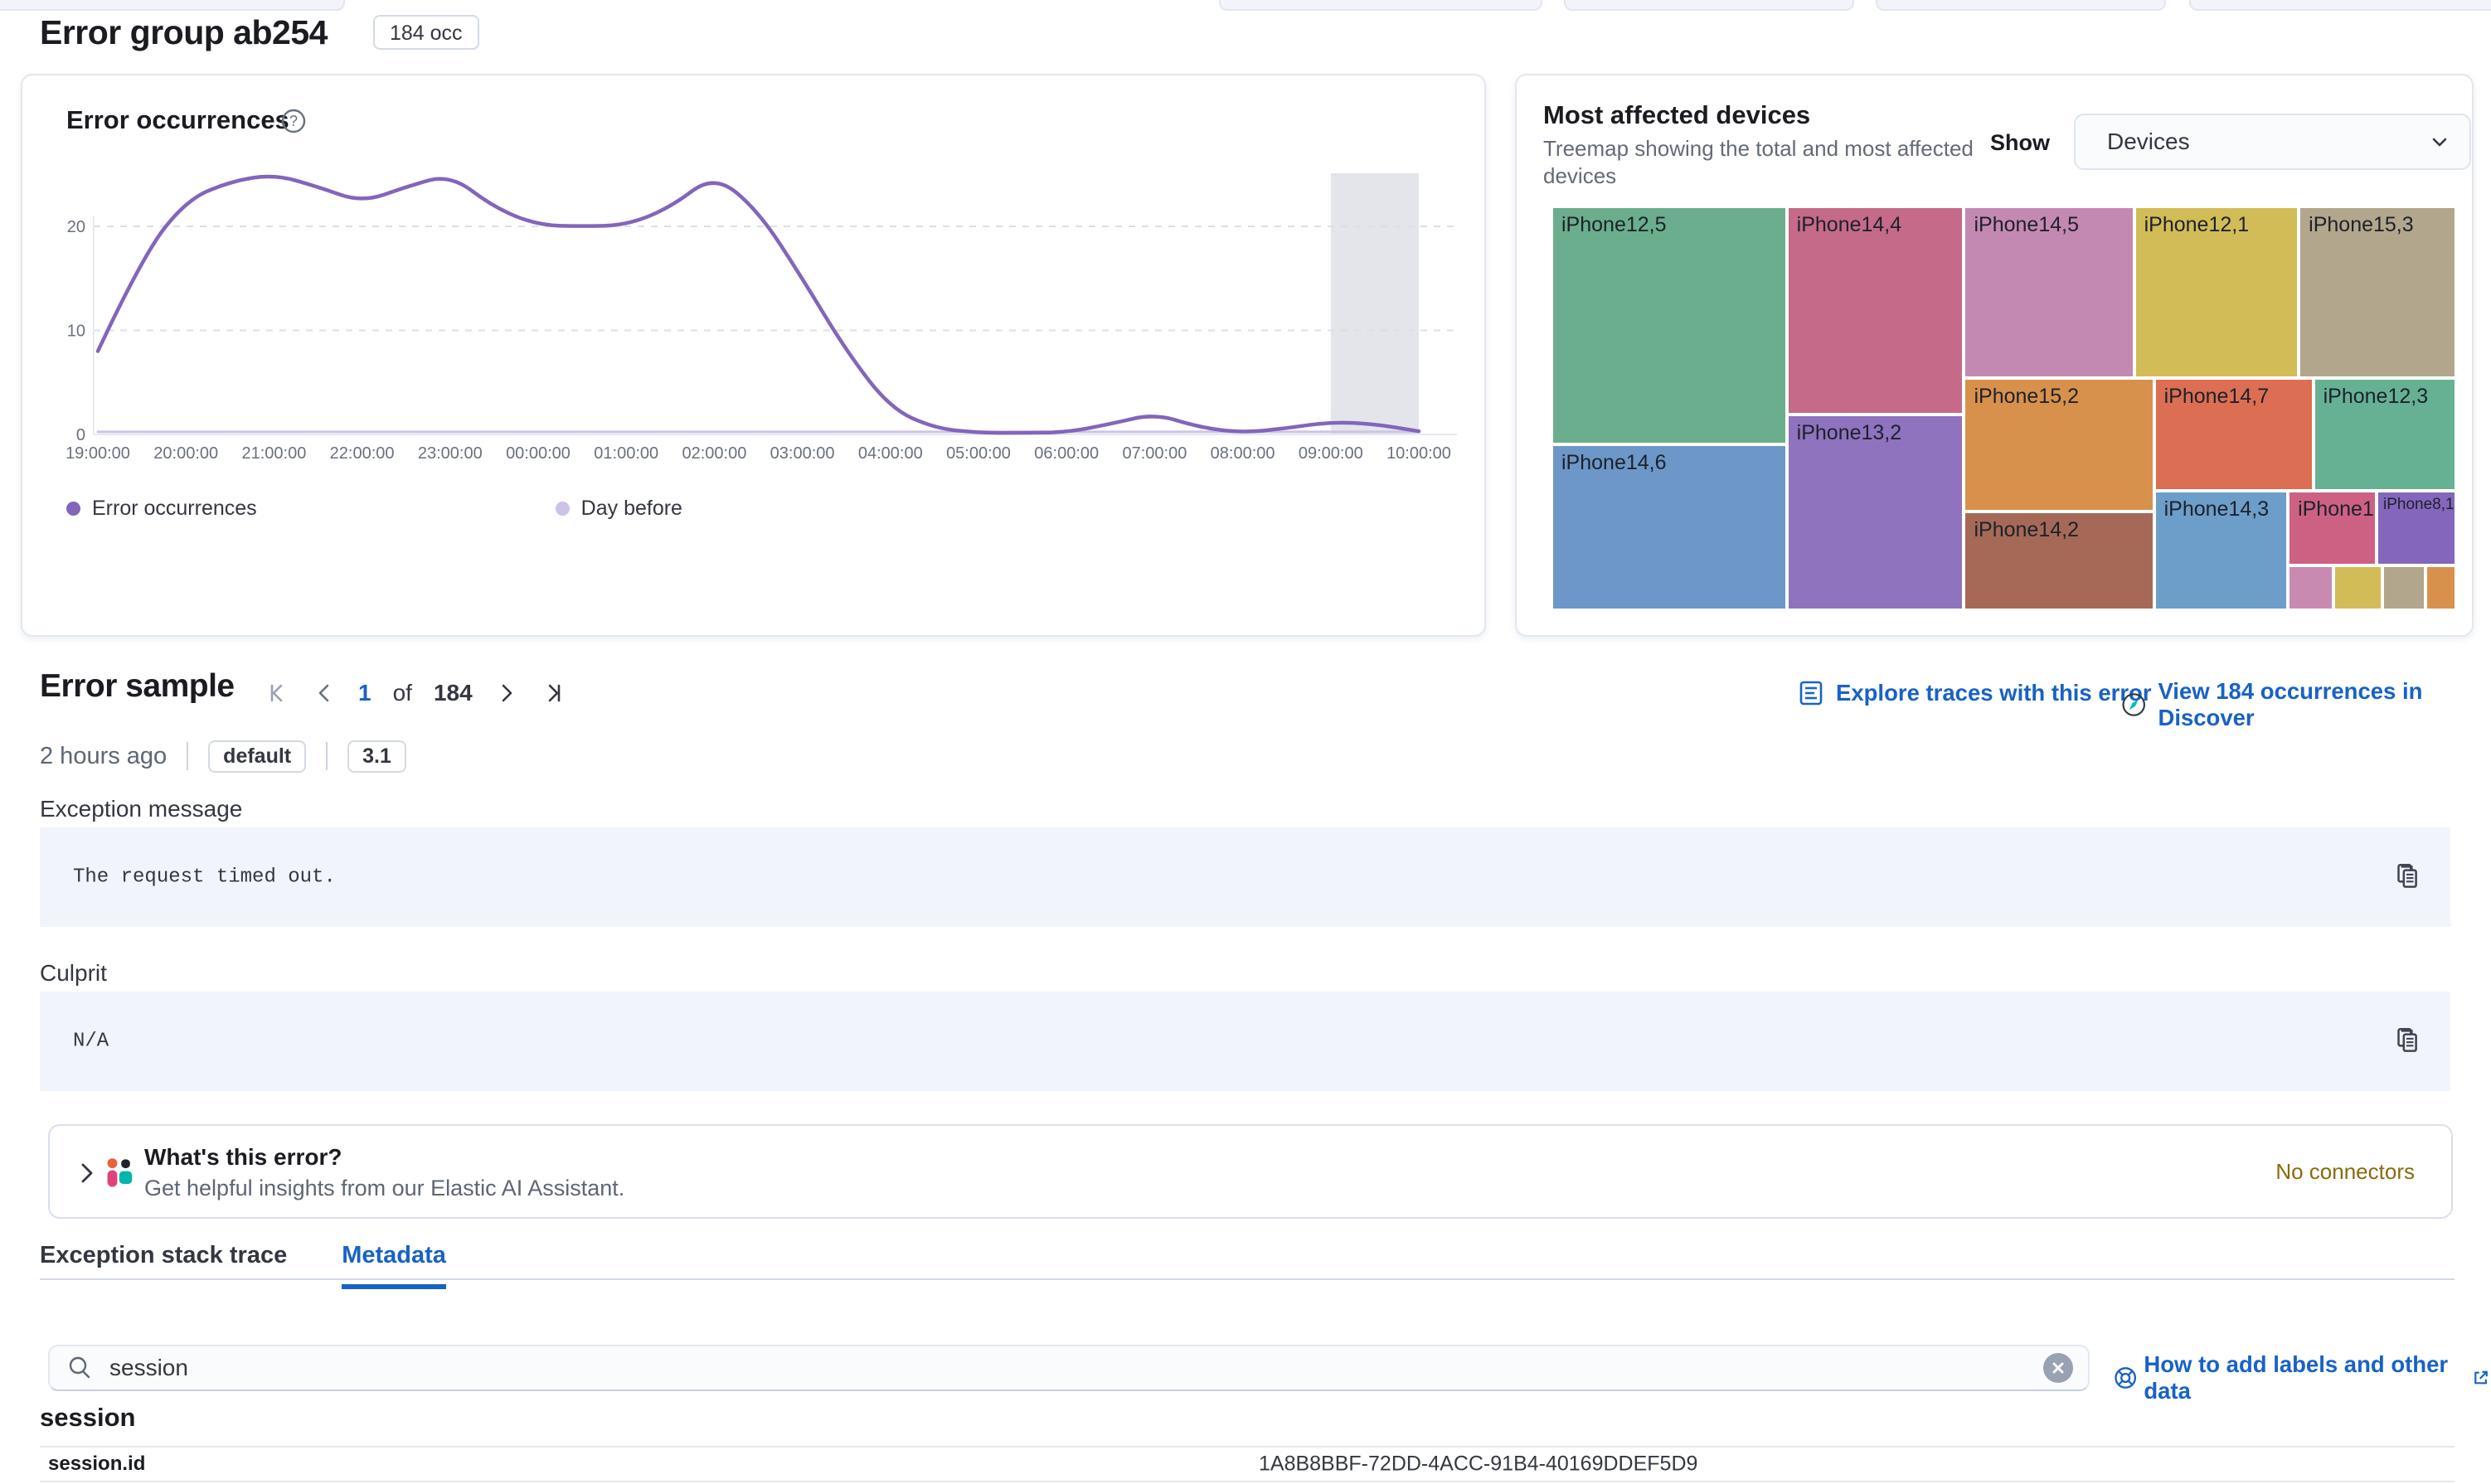 Image resolution: width=2491 pixels, height=1484 pixels. I want to click on explore-traces-label: Explore traces with this error, so click(1994, 693).